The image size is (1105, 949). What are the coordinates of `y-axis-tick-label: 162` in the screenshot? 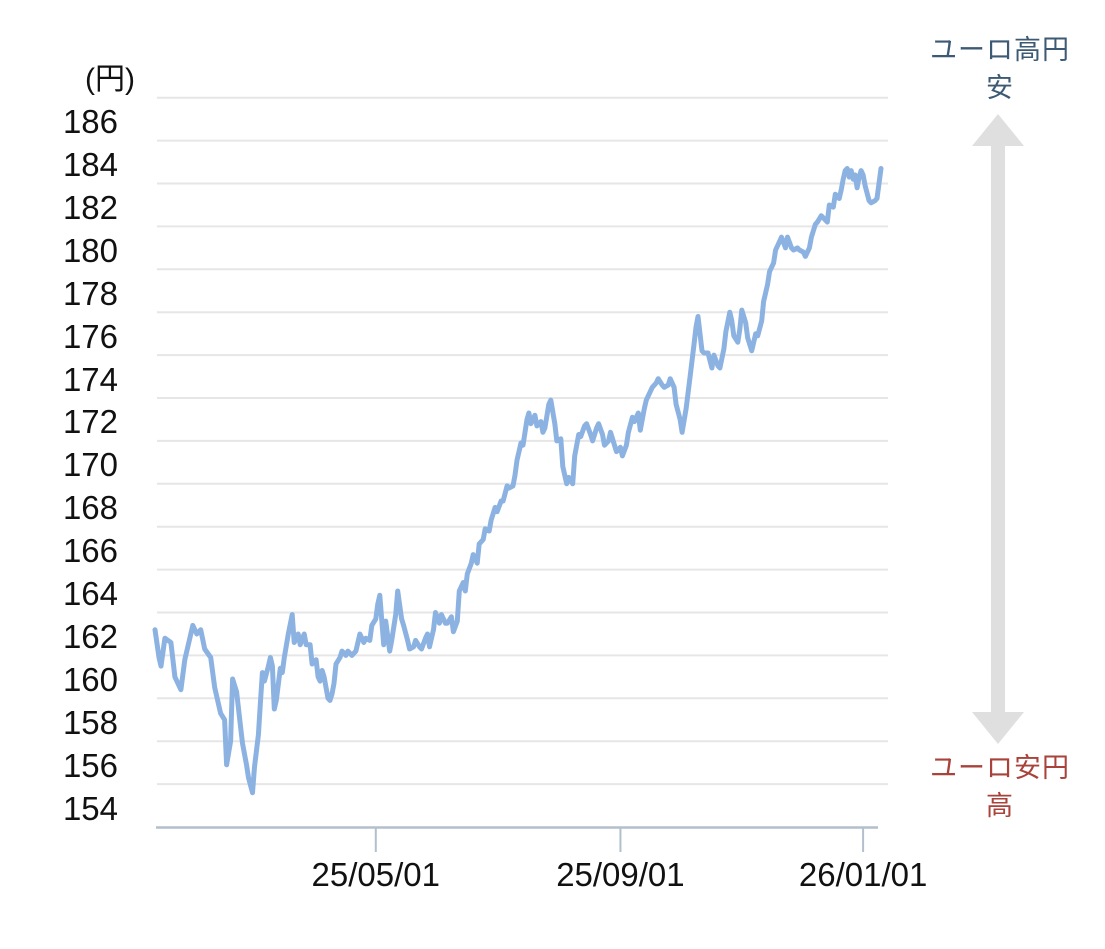 It's located at (90, 636).